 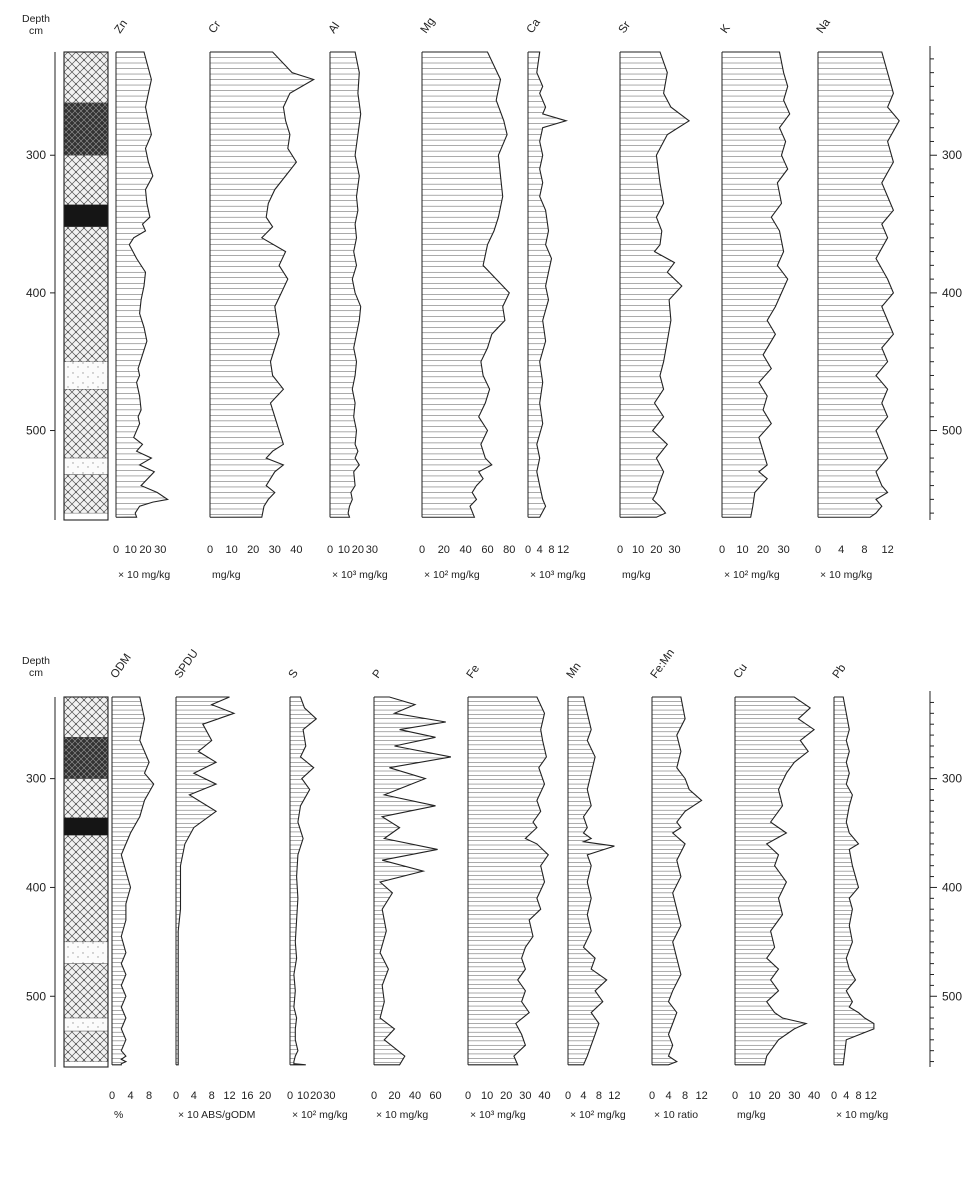 I want to click on profile-ca: Ca 0 4 8 12 × 10³ mg/kg, so click(x=555, y=298).